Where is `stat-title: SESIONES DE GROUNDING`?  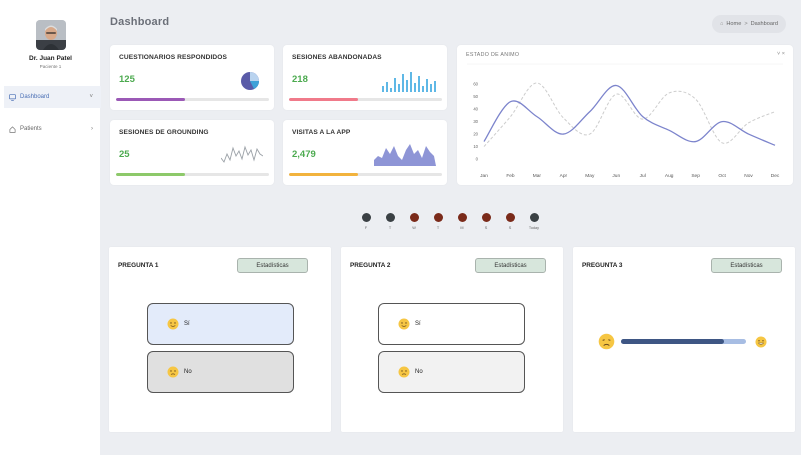 stat-title: SESIONES DE GROUNDING is located at coordinates (164, 132).